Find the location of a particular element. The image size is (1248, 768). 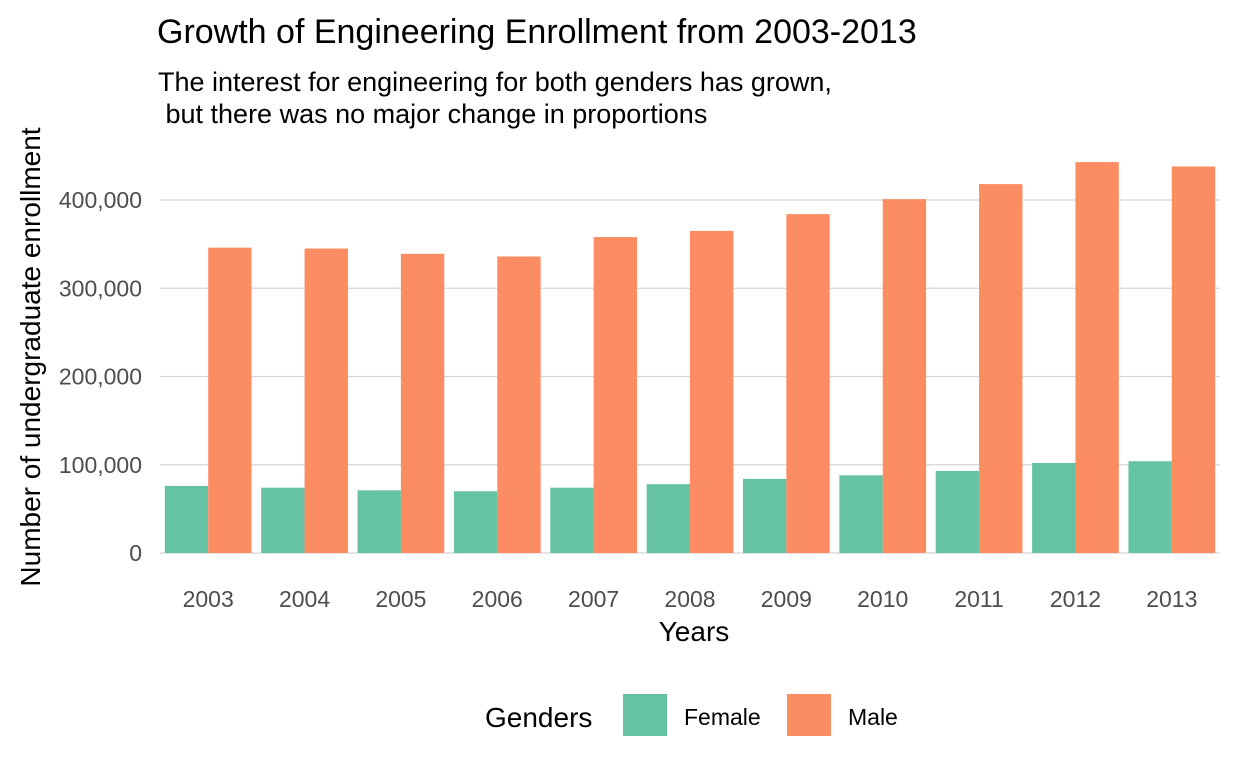

bar-male-2013 is located at coordinates (1193, 359).